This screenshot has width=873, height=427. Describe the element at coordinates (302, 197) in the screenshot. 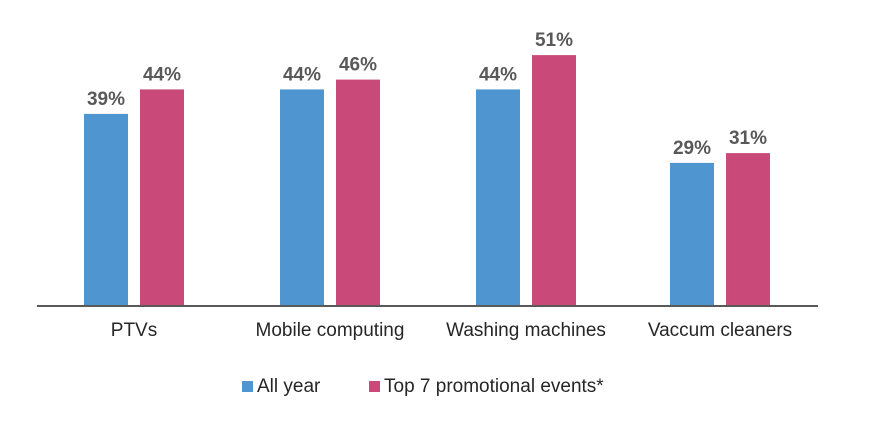

I see `bar-mobile-computing-all-year` at that location.